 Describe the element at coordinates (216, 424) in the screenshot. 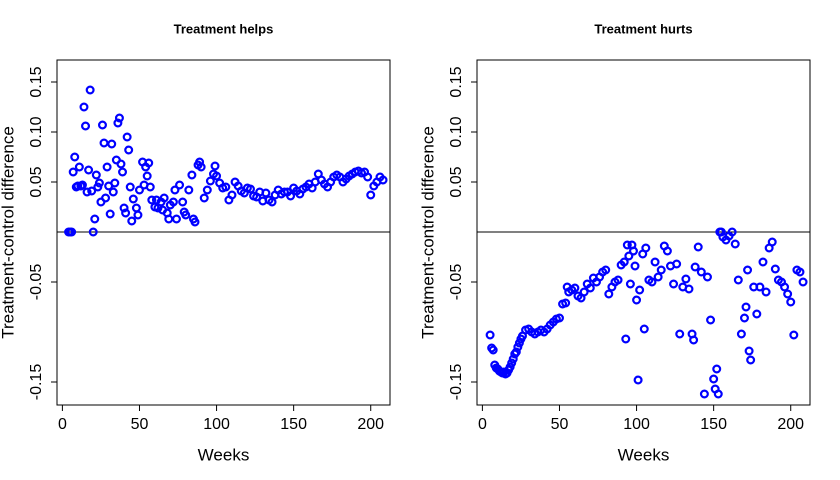

I see `x-tick-label: 100` at that location.